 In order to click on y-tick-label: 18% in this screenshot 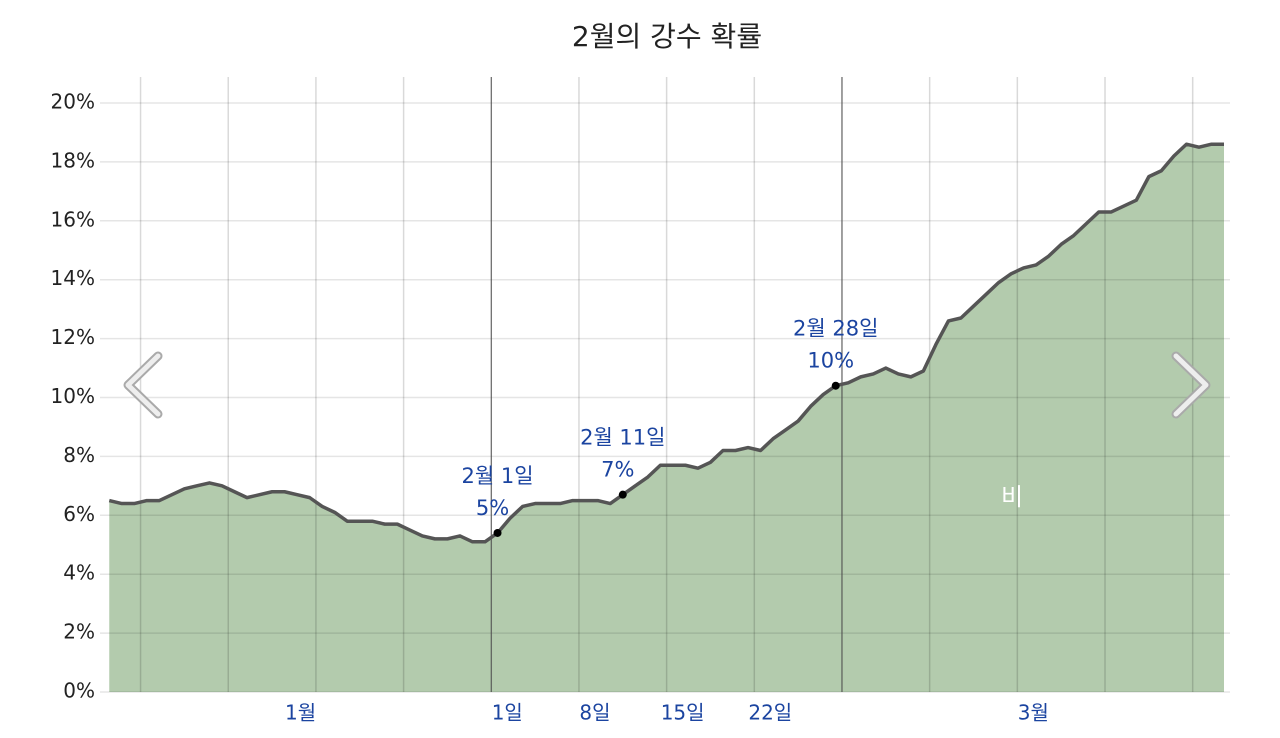, I will do `click(73, 160)`.